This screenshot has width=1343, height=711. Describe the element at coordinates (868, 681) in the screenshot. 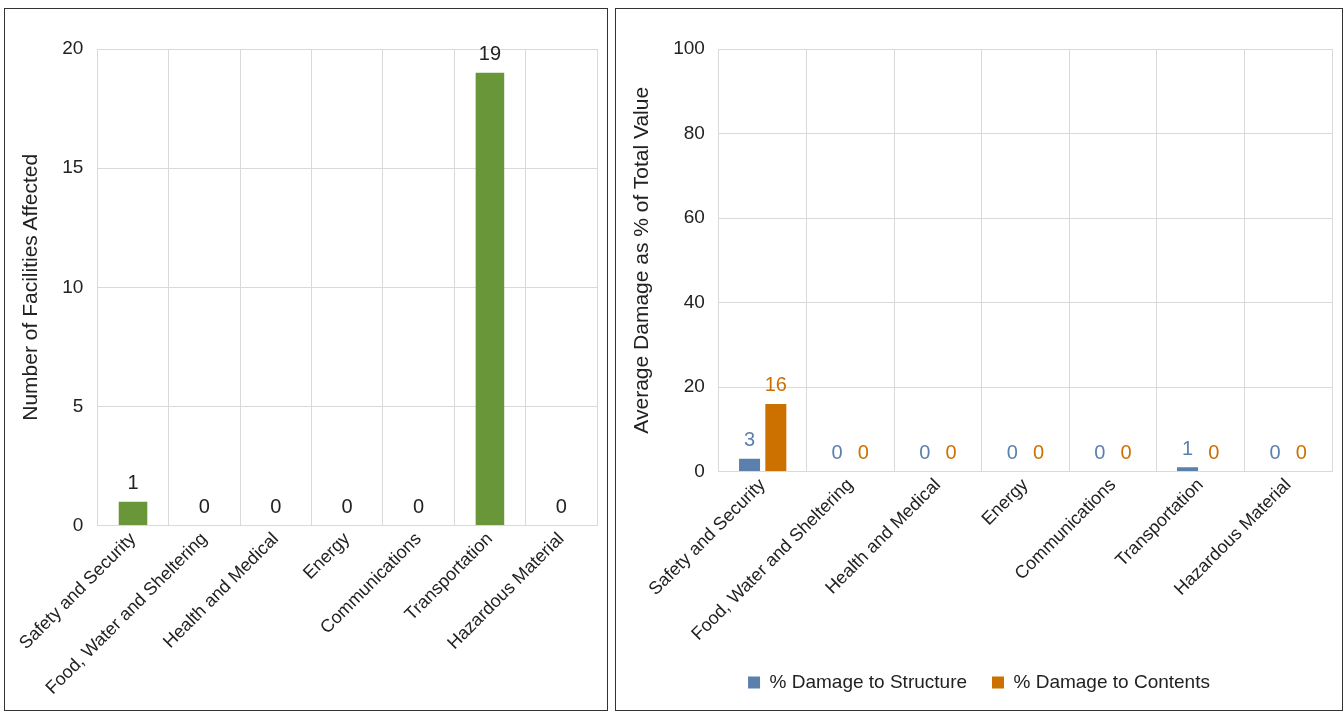

I see `legend-label: % Damage to Structure` at that location.